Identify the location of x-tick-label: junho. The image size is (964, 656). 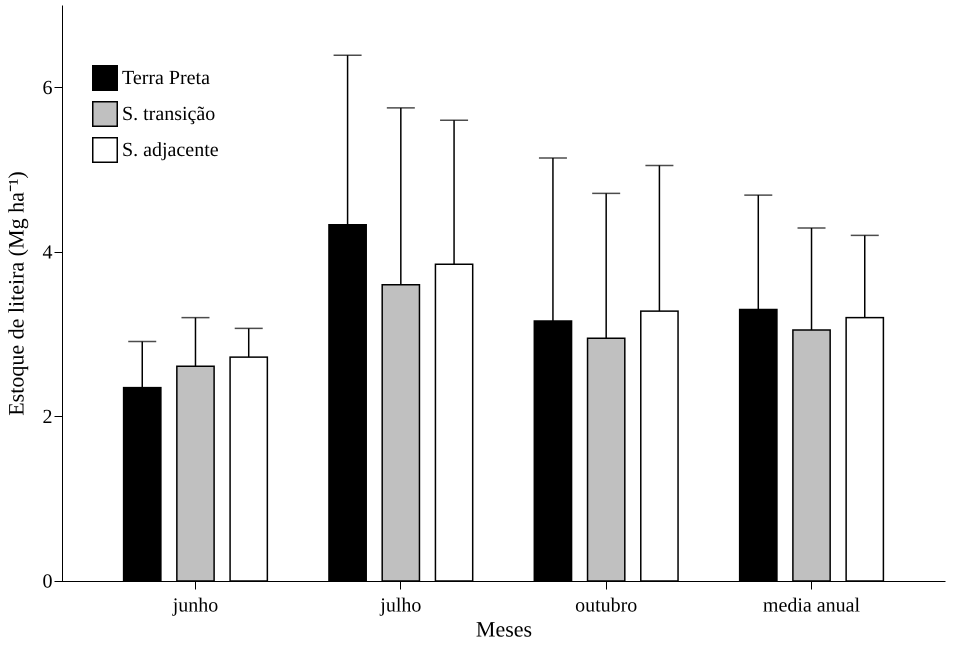
(195, 605).